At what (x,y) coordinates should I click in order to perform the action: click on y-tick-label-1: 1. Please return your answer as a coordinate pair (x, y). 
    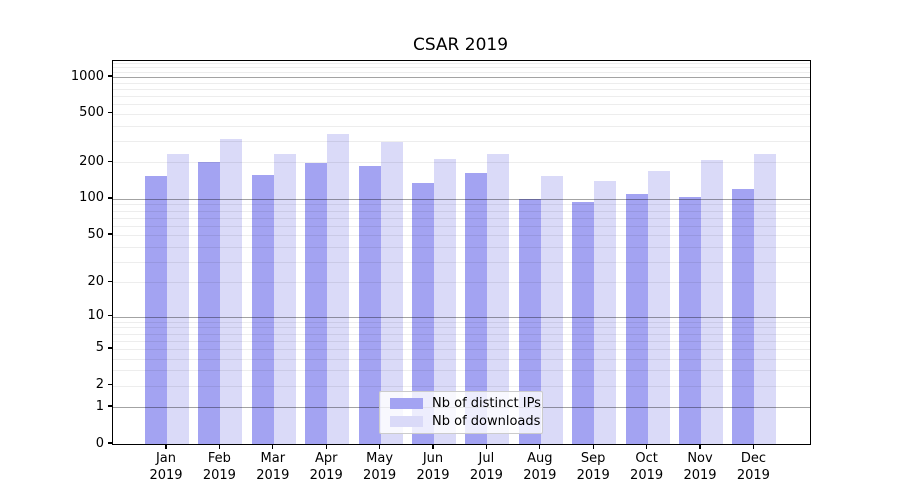
    Looking at the image, I should click on (99, 406).